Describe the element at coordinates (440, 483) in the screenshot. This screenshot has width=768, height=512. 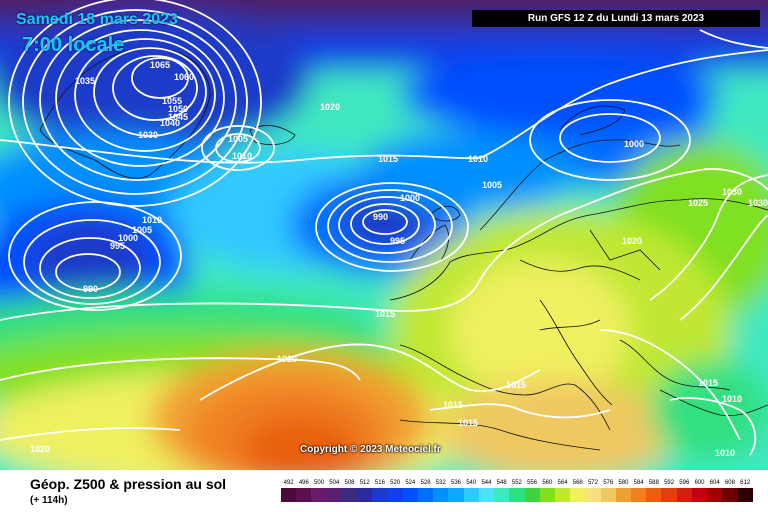
I see `legend-value: 532` at that location.